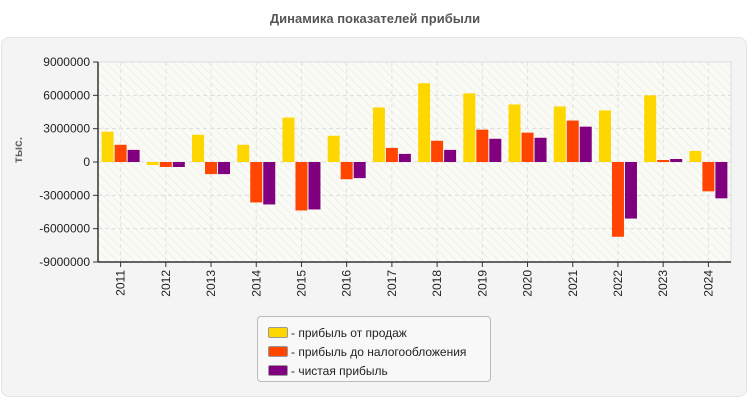 This screenshot has width=750, height=400. Describe the element at coordinates (437, 283) in the screenshot. I see `x-tick-label: 2018` at that location.